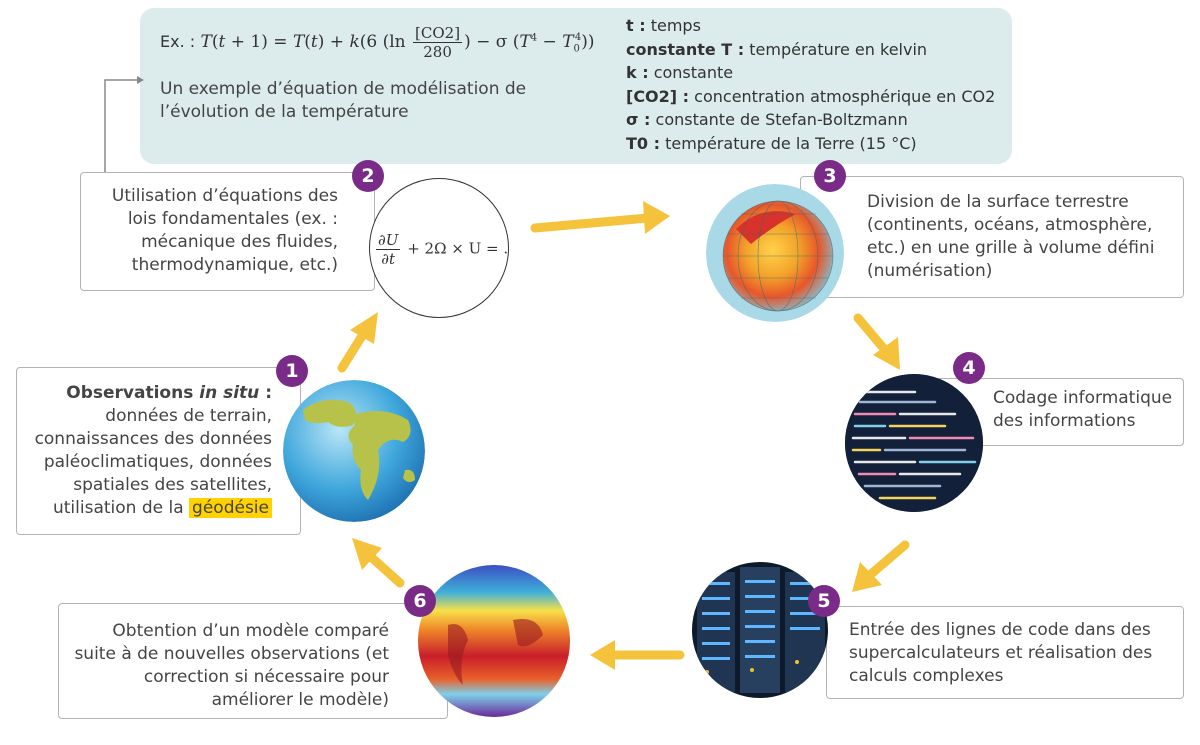 Image resolution: width=1200 pixels, height=745 pixels. What do you see at coordinates (230, 508) in the screenshot?
I see `geodesie-highlight: géodésie` at bounding box center [230, 508].